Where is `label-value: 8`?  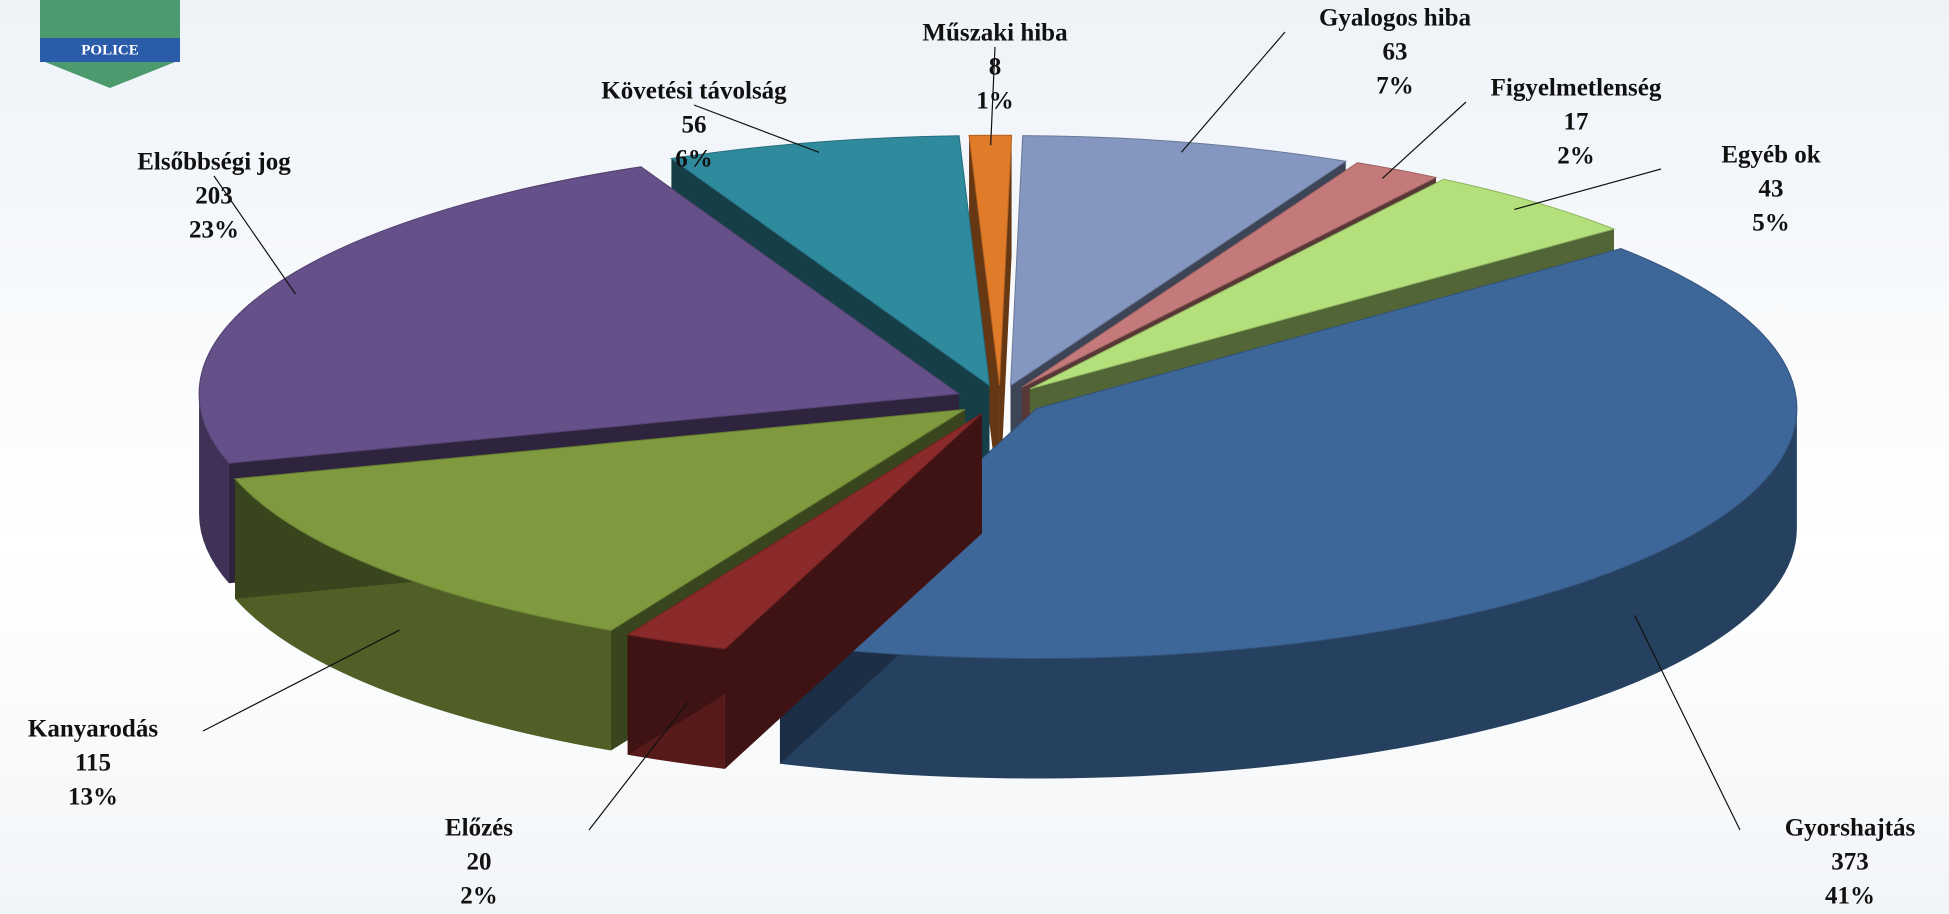 label-value: 8 is located at coordinates (995, 67).